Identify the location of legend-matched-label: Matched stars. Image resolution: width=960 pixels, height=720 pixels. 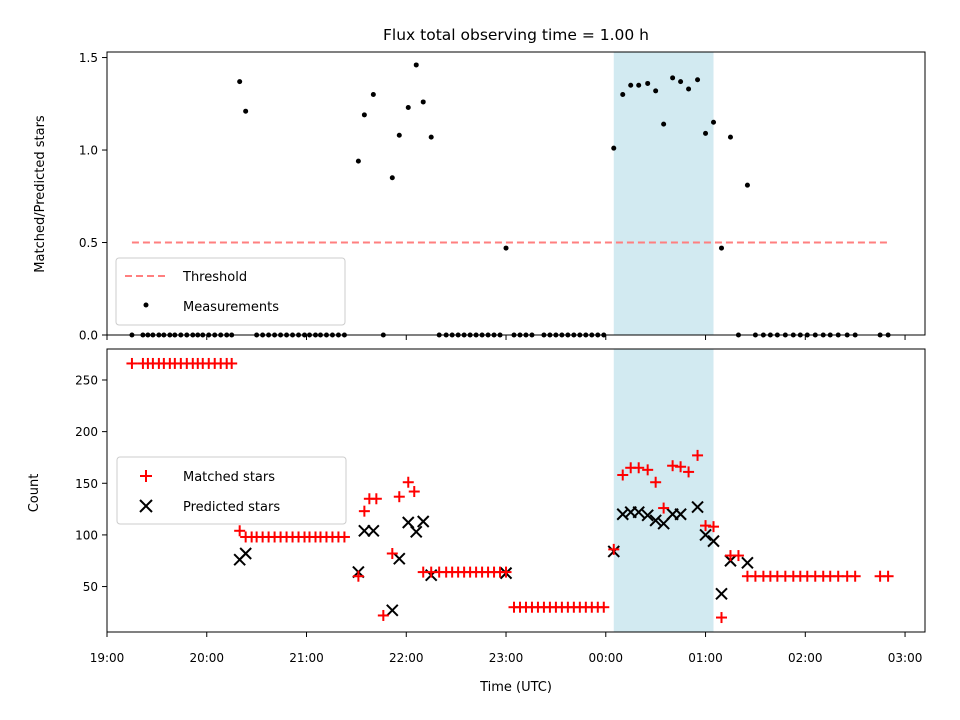
(229, 477).